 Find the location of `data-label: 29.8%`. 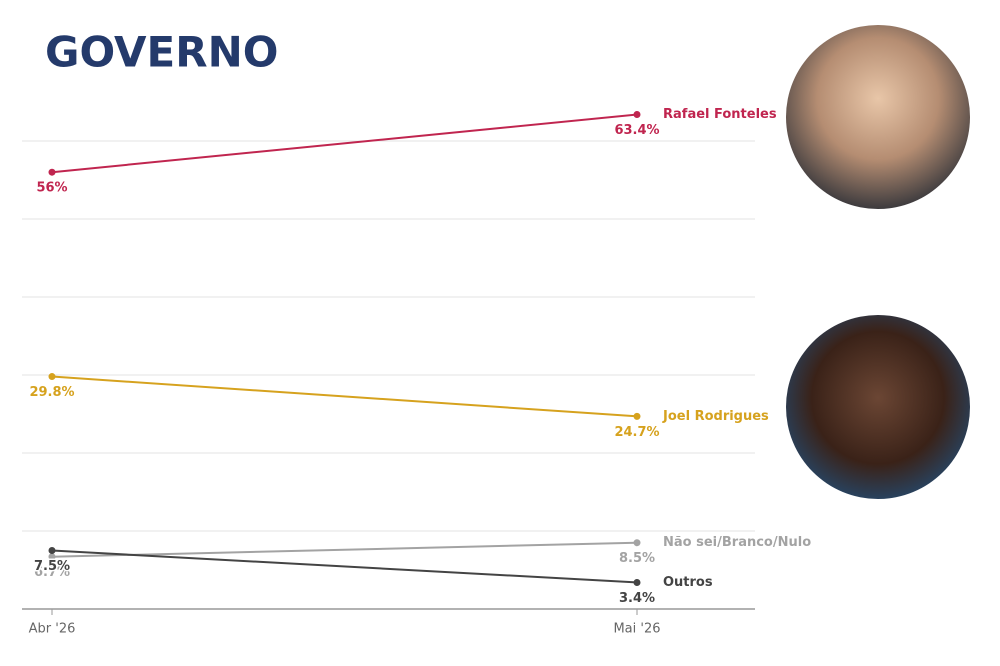

data-label: 29.8% is located at coordinates (51, 392).